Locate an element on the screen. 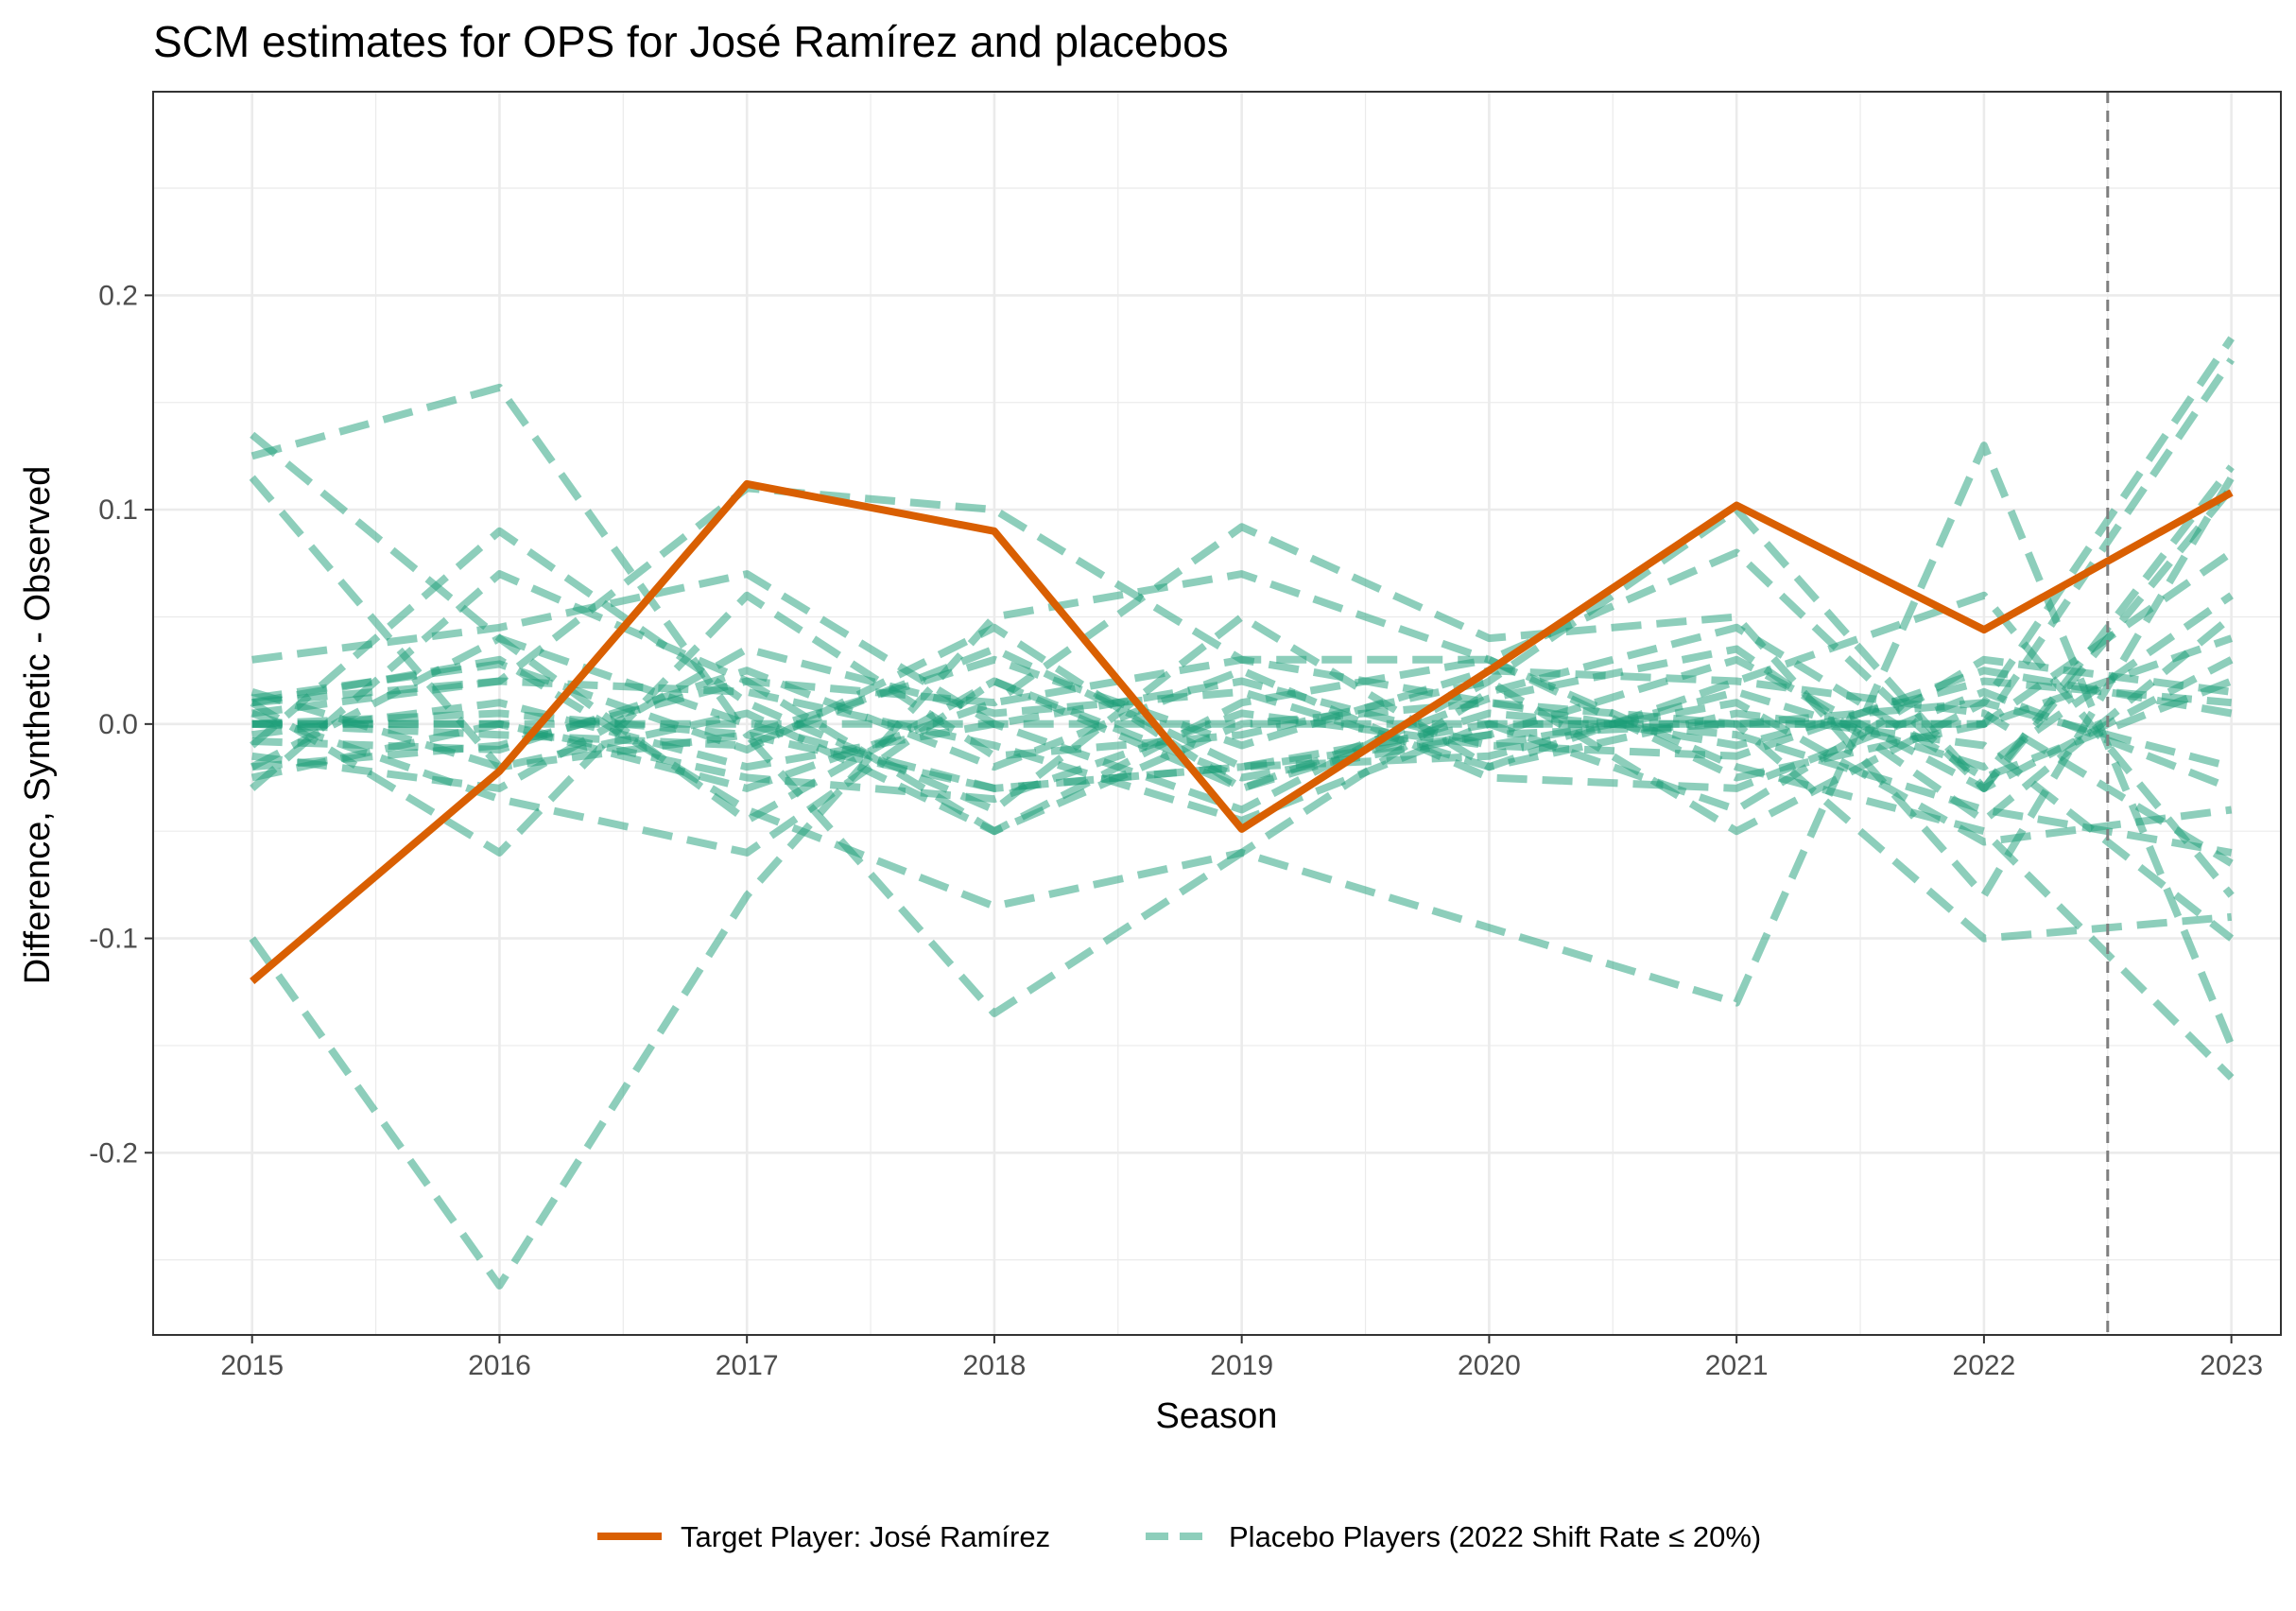 This screenshot has width=2296, height=1611. y-axis-title: Difference, Synthetic - Observed is located at coordinates (38, 725).